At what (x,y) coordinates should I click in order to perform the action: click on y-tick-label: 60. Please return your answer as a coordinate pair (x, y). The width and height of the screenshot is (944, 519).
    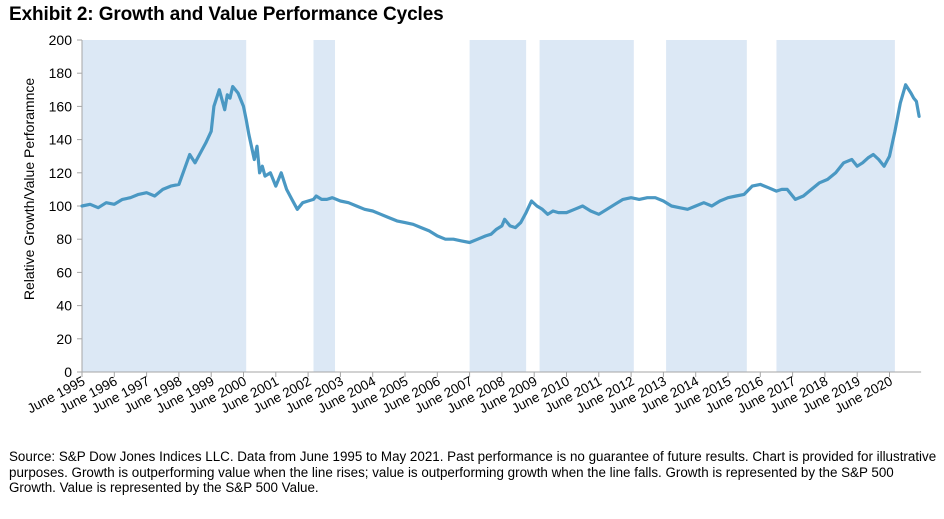
    Looking at the image, I should click on (64, 272).